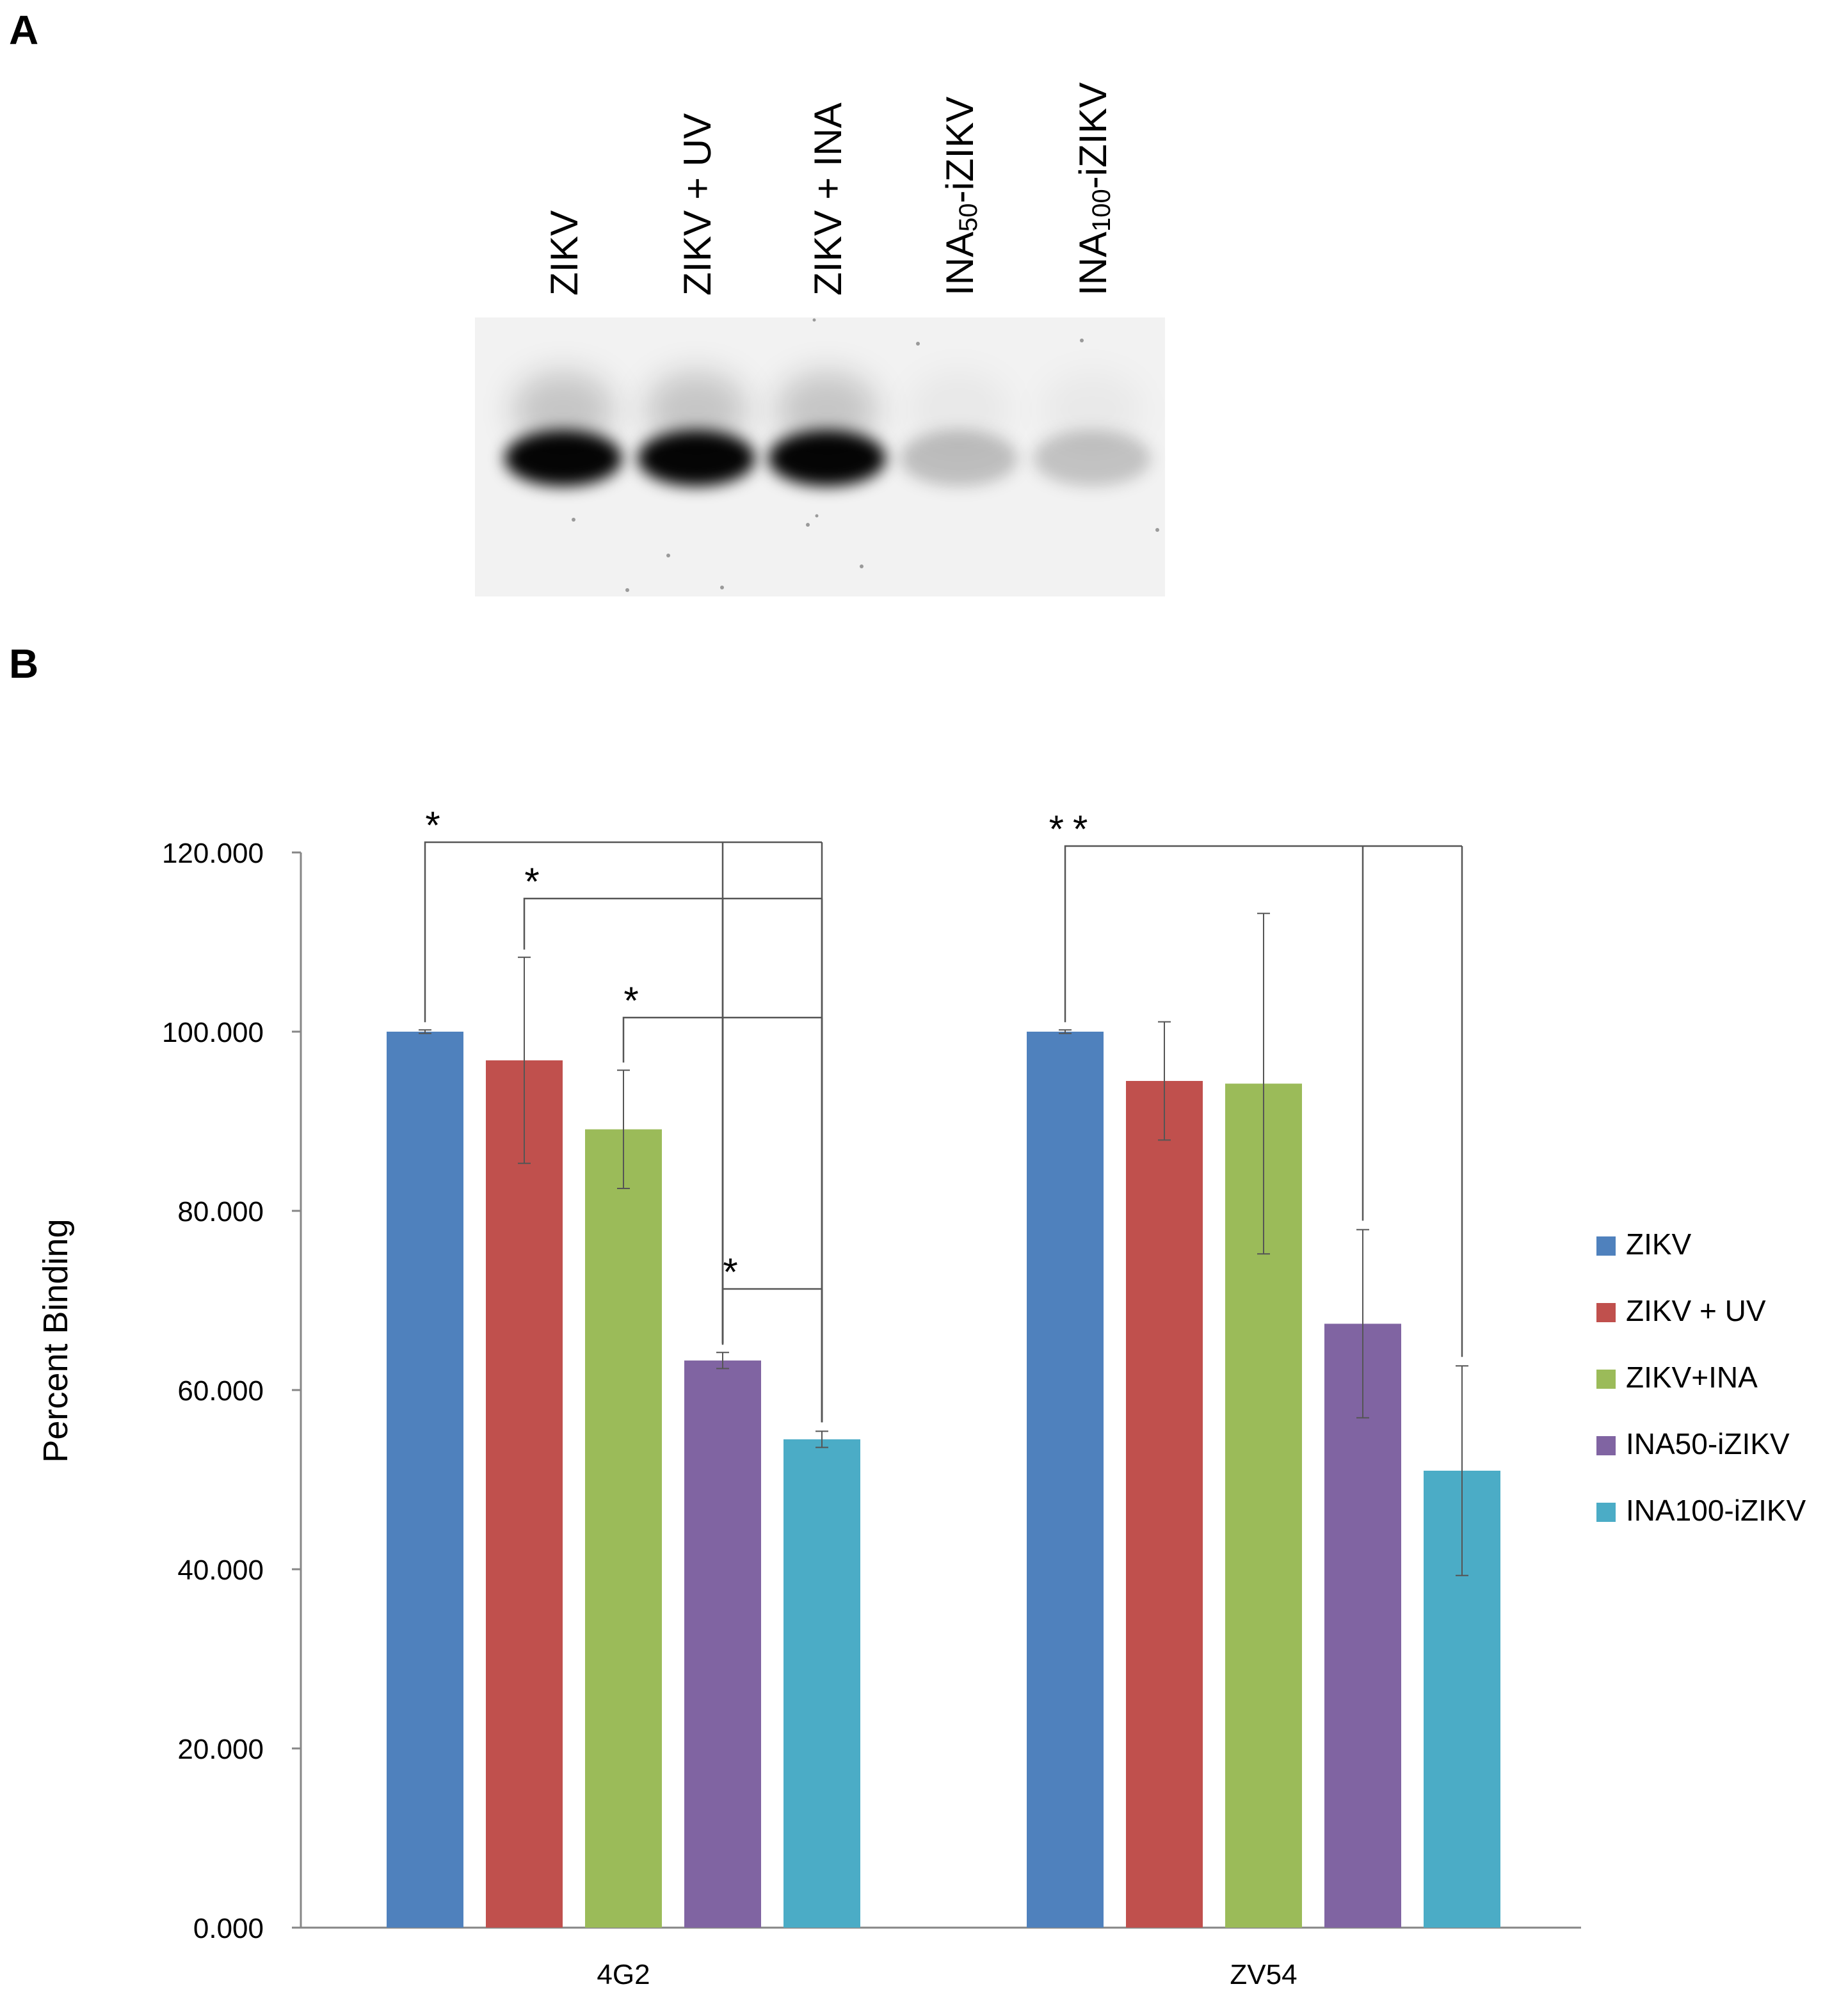 The height and width of the screenshot is (2007, 1848). Describe the element at coordinates (1696, 1310) in the screenshot. I see `legend-label: ZIKV + UV` at that location.